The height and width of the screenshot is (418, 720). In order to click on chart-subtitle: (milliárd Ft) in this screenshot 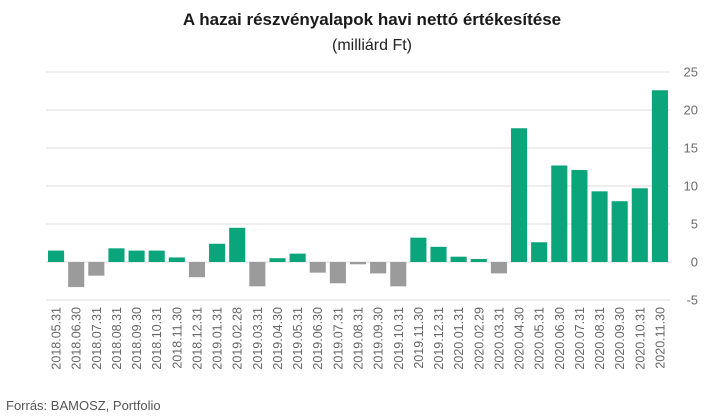, I will do `click(372, 45)`.